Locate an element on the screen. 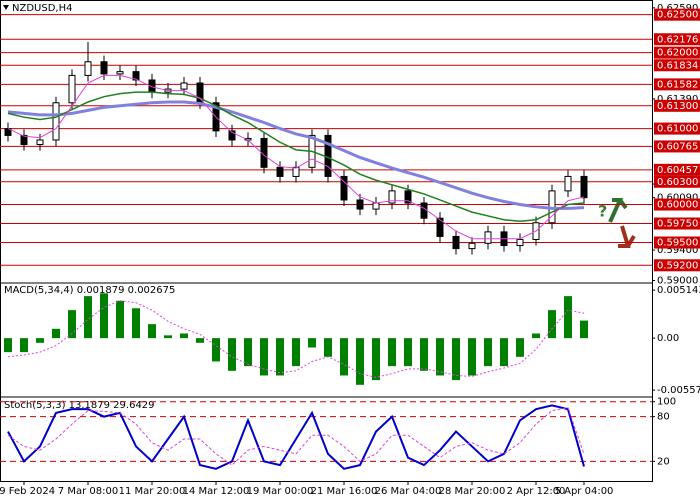 Image resolution: width=700 pixels, height=500 pixels. annotation: ? is located at coordinates (602, 211).